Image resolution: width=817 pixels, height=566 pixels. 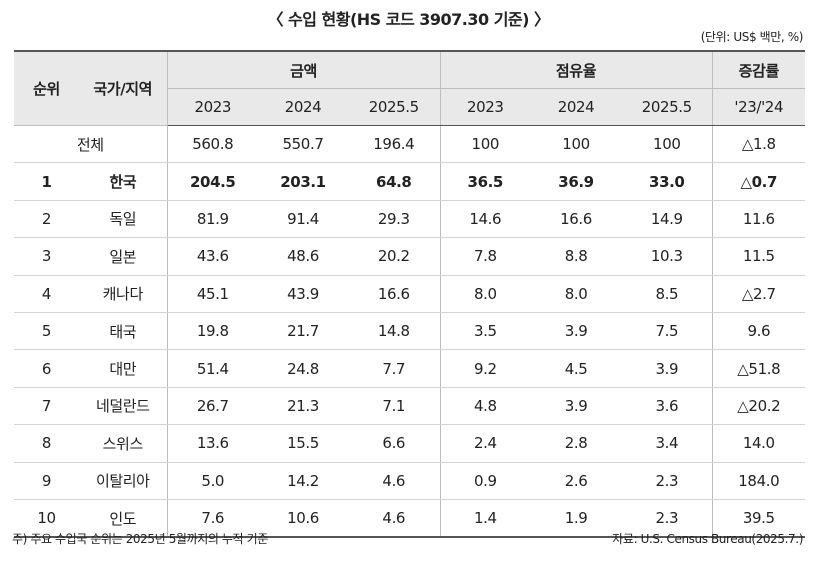 I want to click on share-cell: 1.4, so click(x=485, y=519).